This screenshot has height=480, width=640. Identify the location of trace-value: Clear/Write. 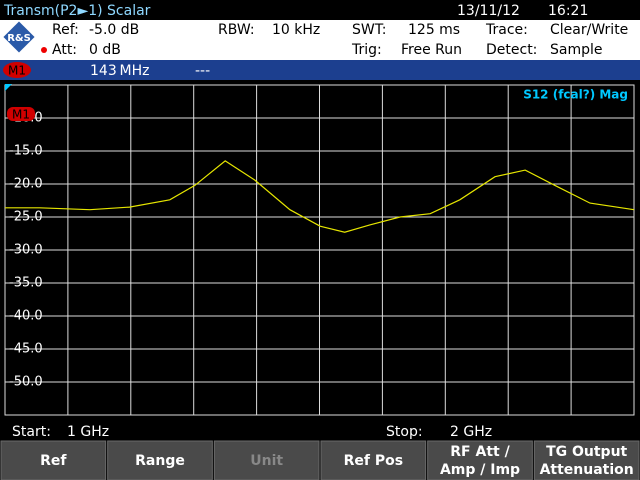
(589, 30).